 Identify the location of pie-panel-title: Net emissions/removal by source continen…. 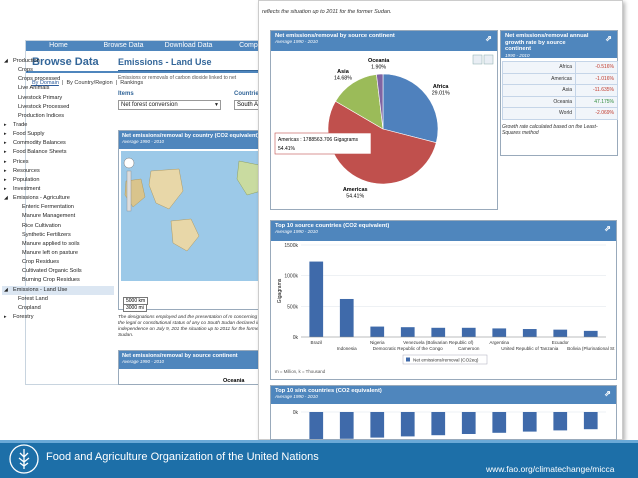
(335, 36).